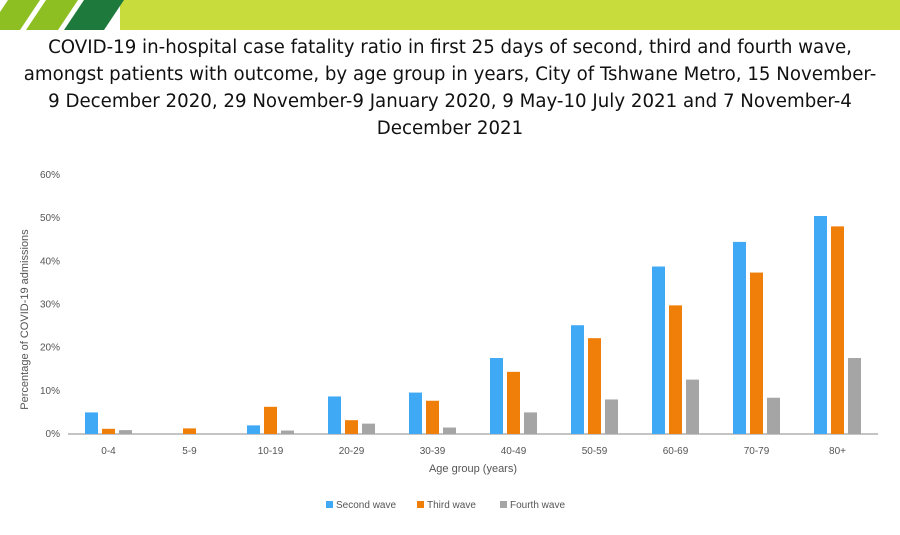 Image resolution: width=900 pixels, height=535 pixels. Describe the element at coordinates (53, 434) in the screenshot. I see `y-tick-label: 0%` at that location.